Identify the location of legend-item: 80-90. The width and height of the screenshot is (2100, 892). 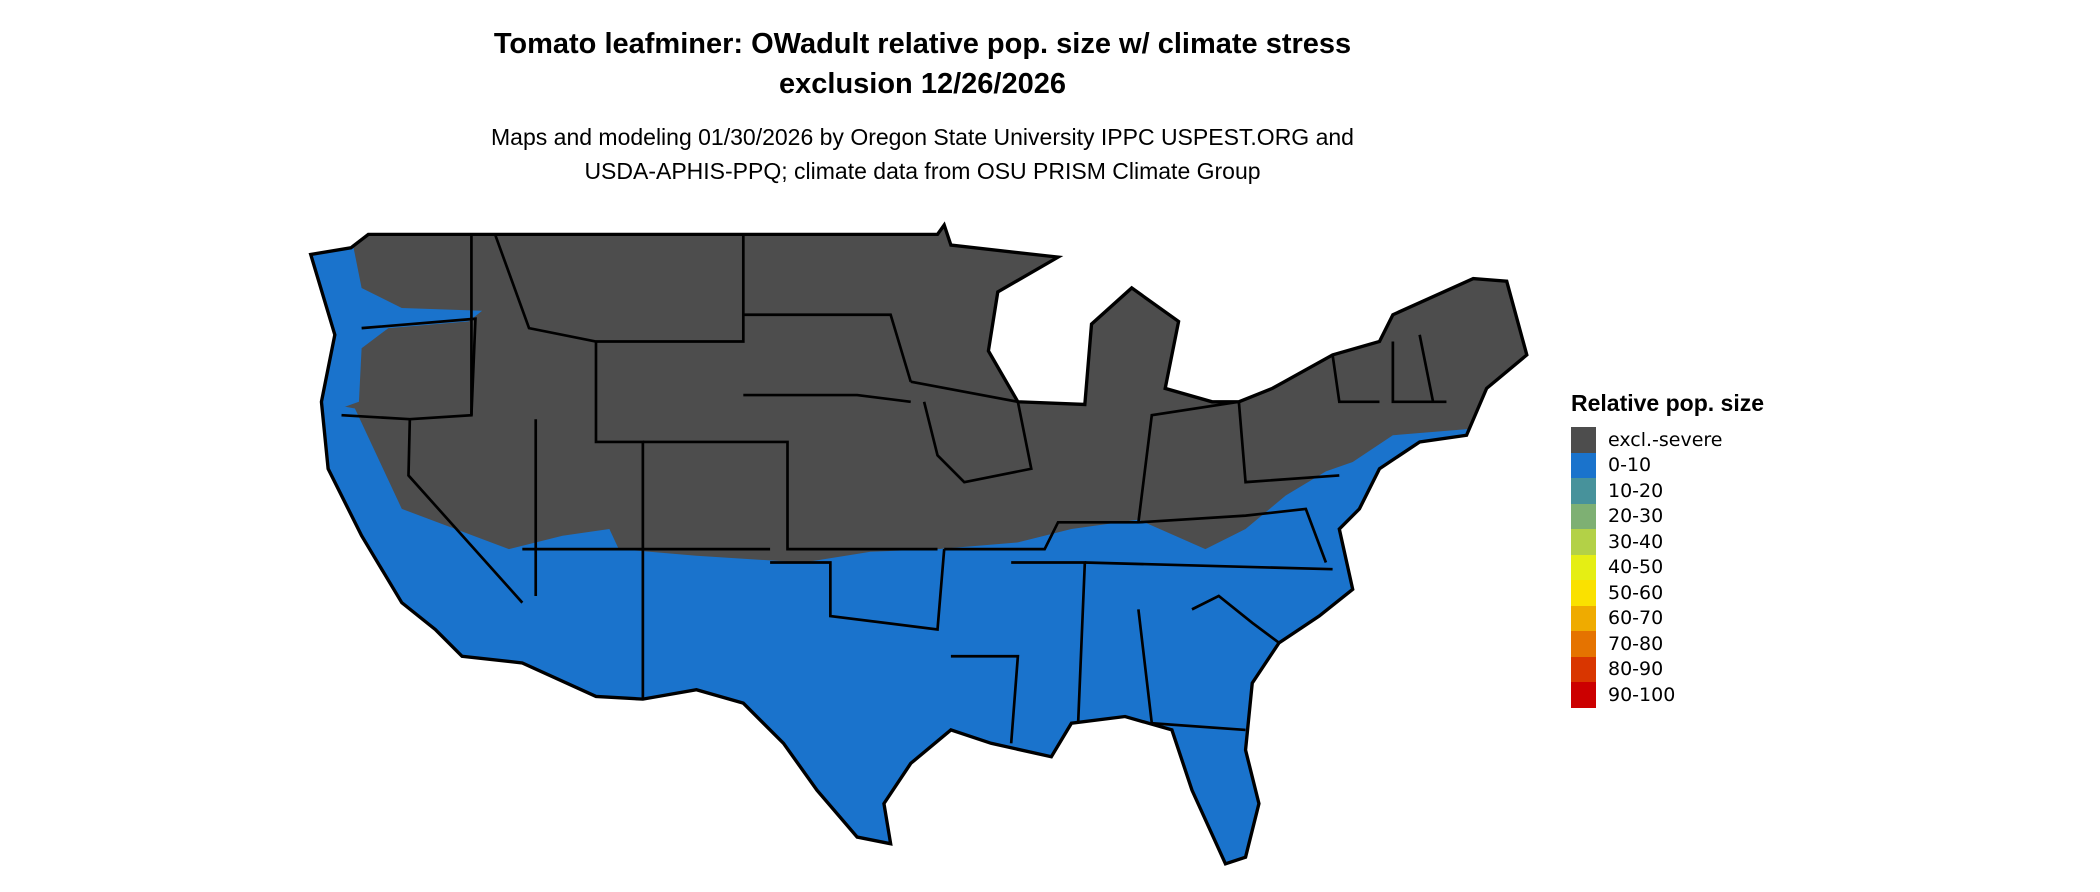
(1667, 669).